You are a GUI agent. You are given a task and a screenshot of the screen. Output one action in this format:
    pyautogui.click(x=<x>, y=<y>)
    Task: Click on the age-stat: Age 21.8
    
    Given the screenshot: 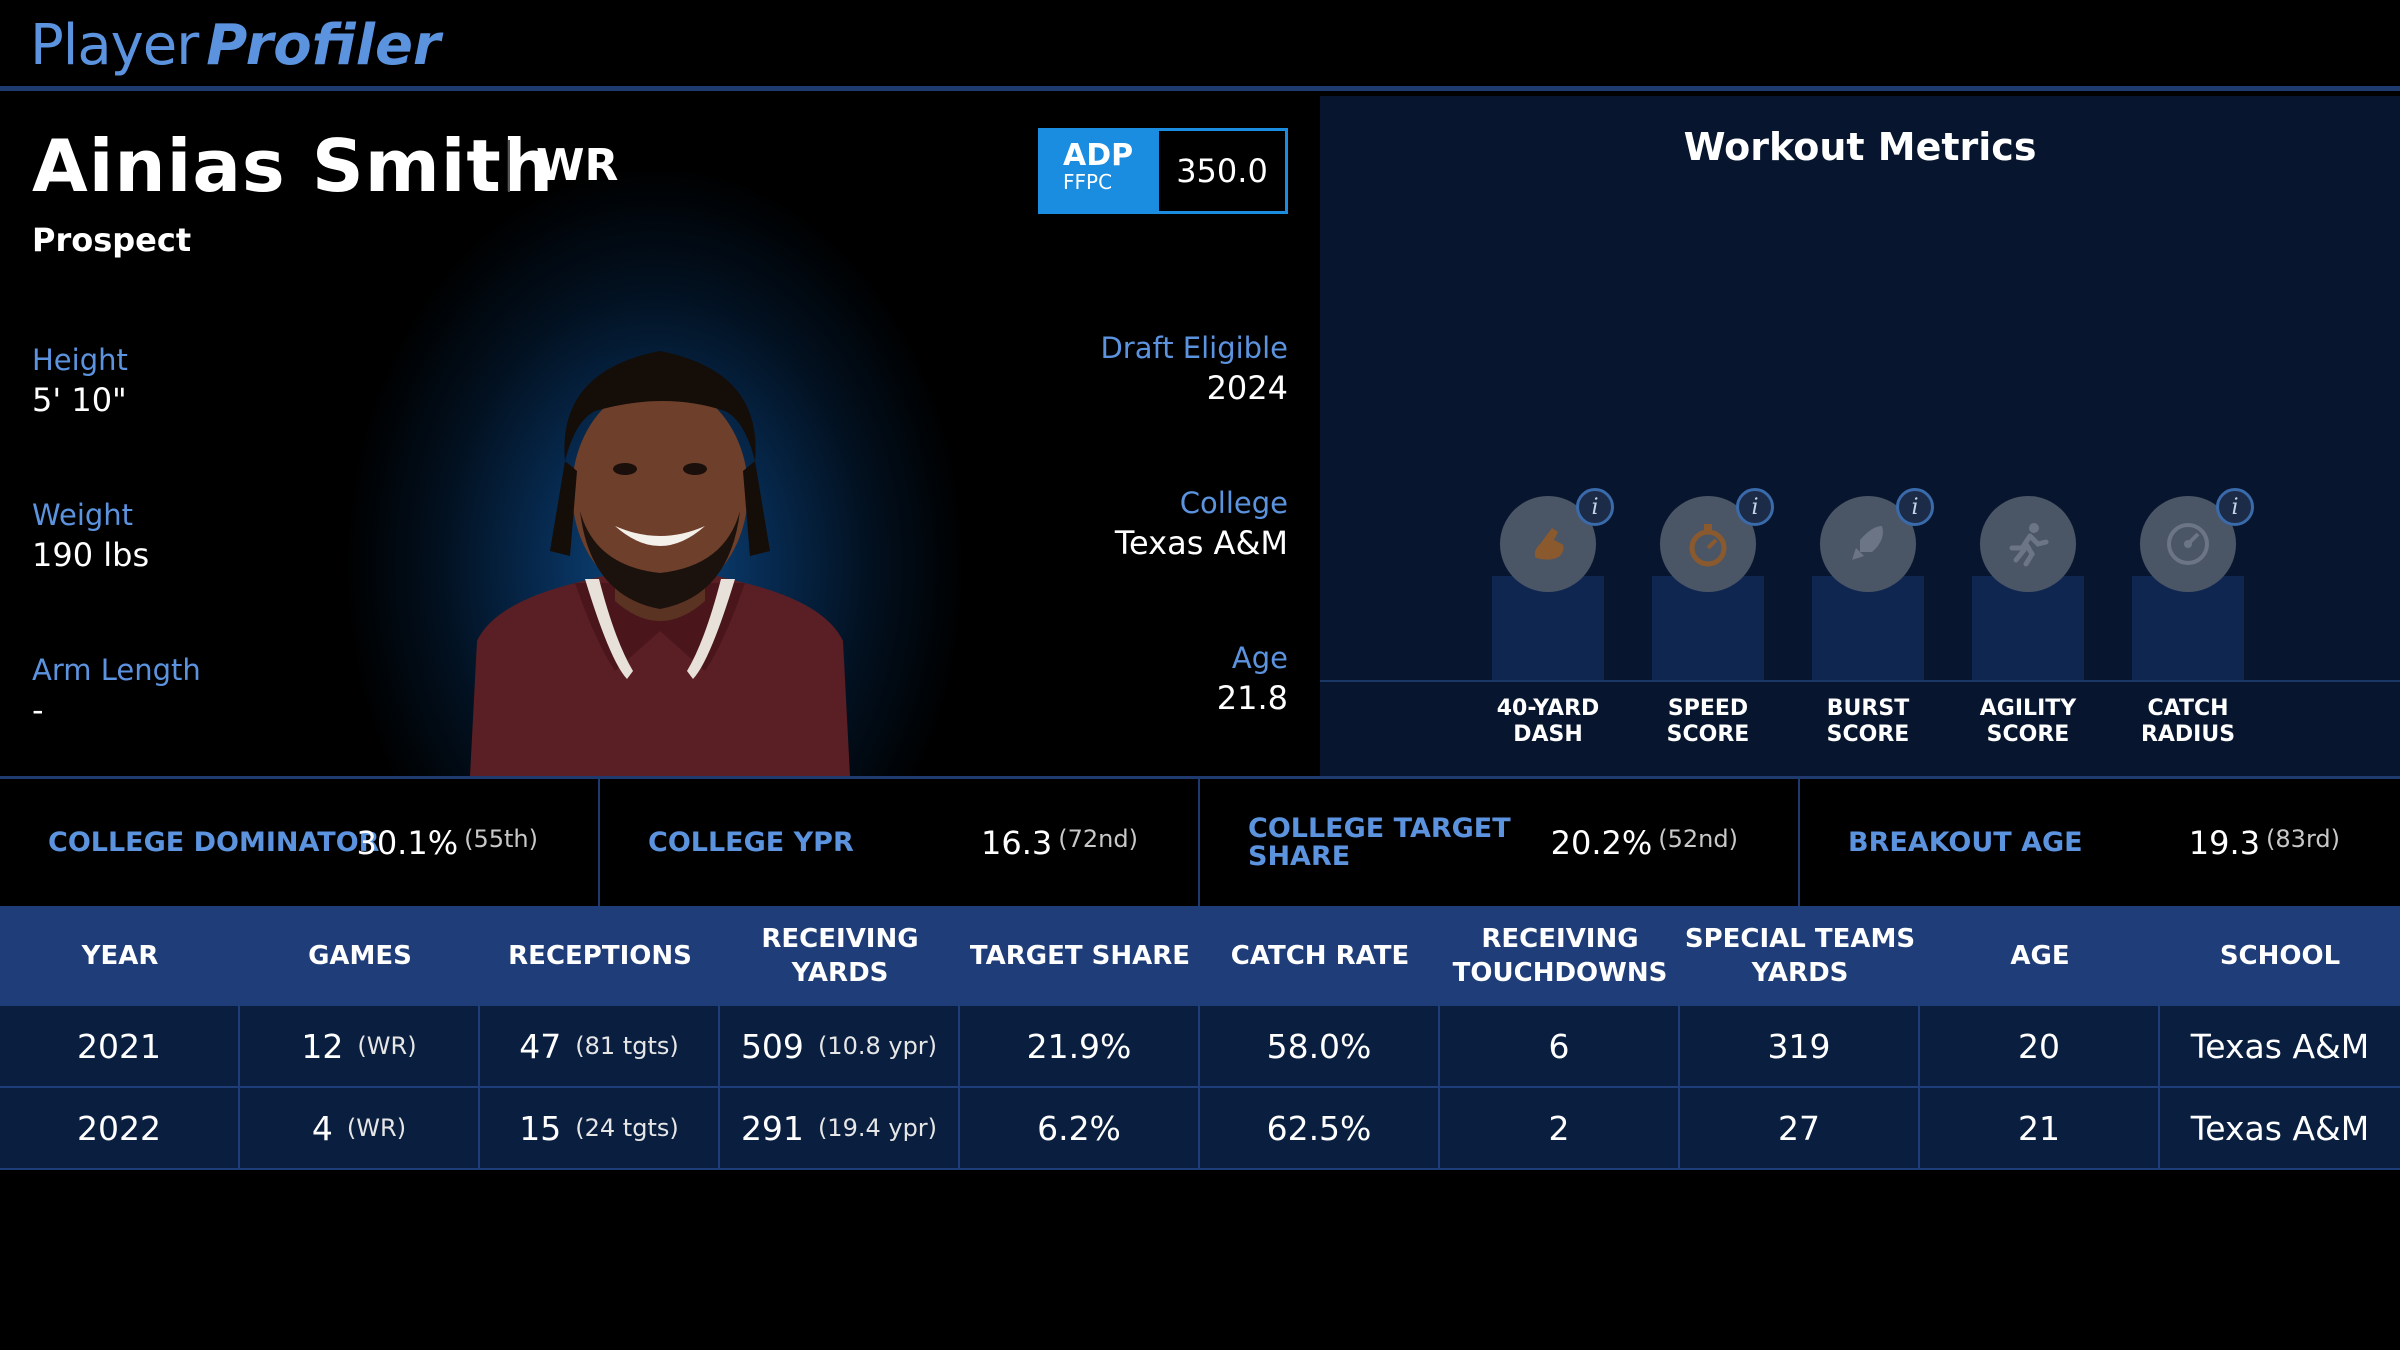 What is the action you would take?
    pyautogui.click(x=1252, y=679)
    